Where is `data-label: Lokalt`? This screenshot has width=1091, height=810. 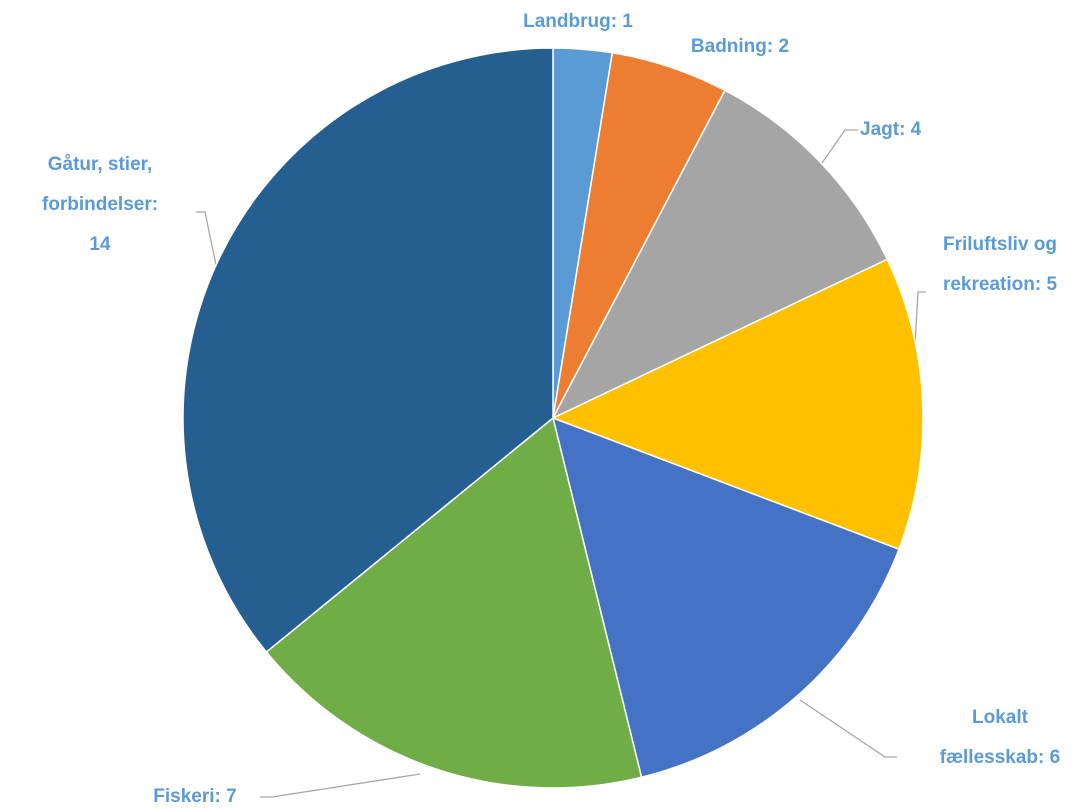
data-label: Lokalt is located at coordinates (1000, 717).